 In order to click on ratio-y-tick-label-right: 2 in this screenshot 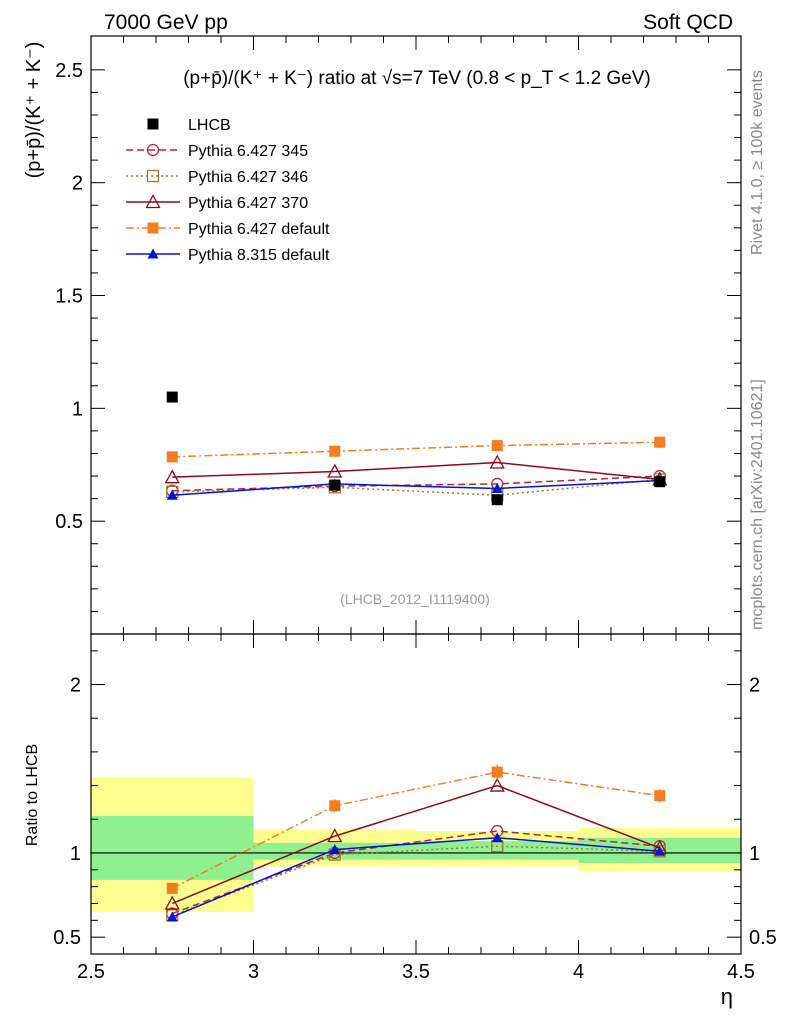, I will do `click(754, 686)`.